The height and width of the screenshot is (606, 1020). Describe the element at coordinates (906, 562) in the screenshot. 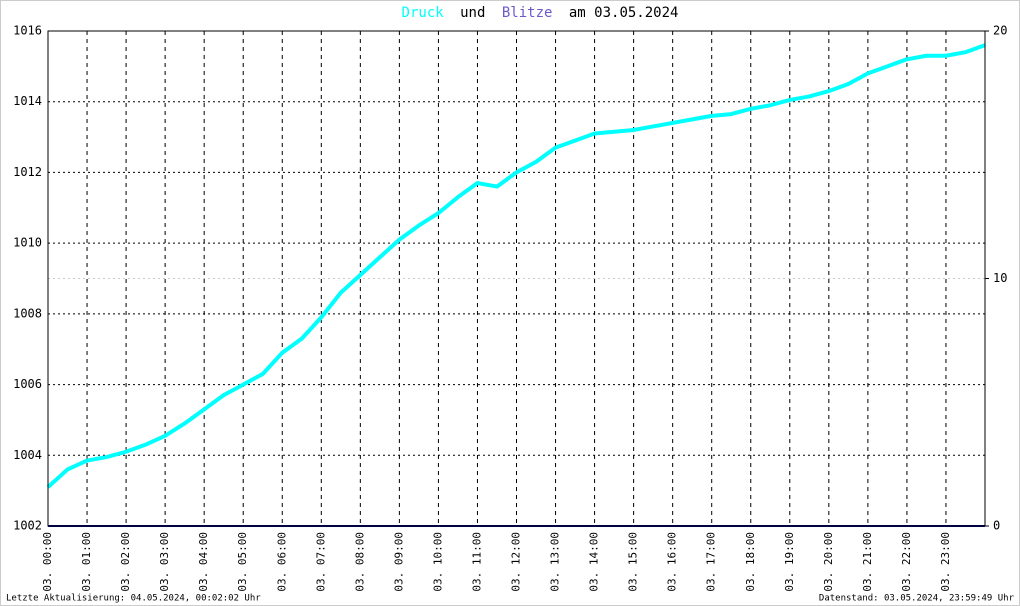

I see `x-tick-label: 03. 22:00` at that location.